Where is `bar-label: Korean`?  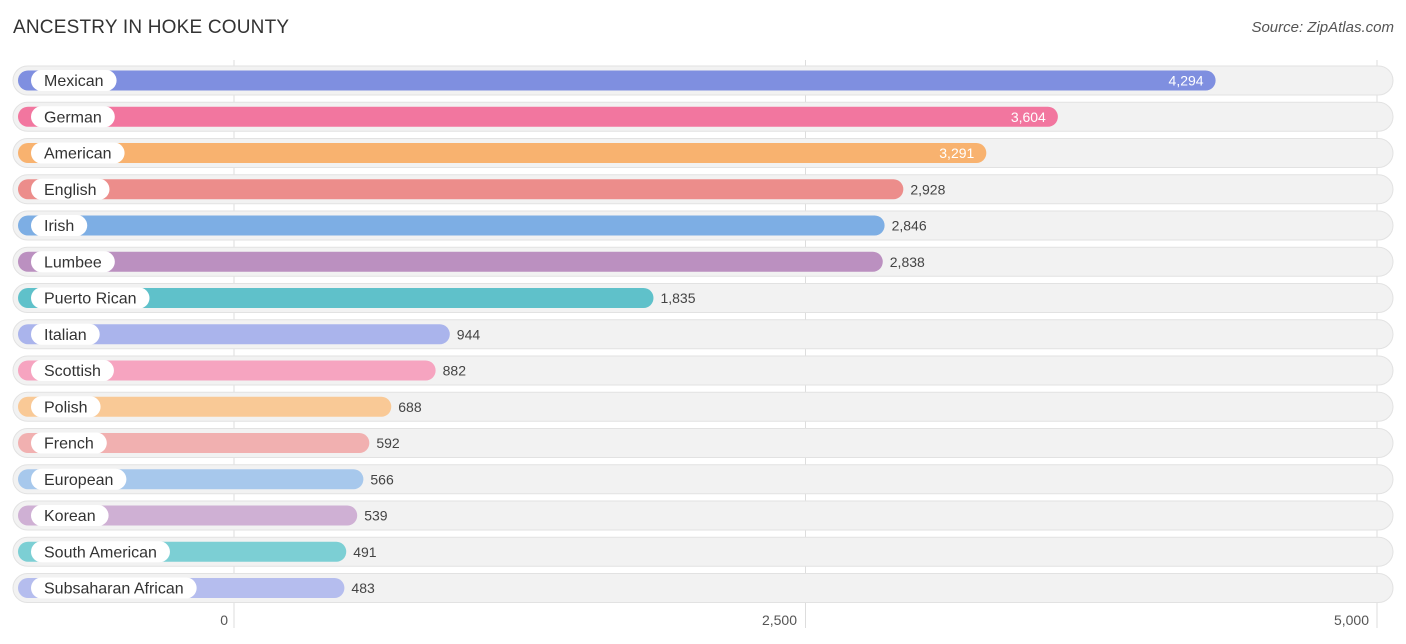 bar-label: Korean is located at coordinates (70, 516).